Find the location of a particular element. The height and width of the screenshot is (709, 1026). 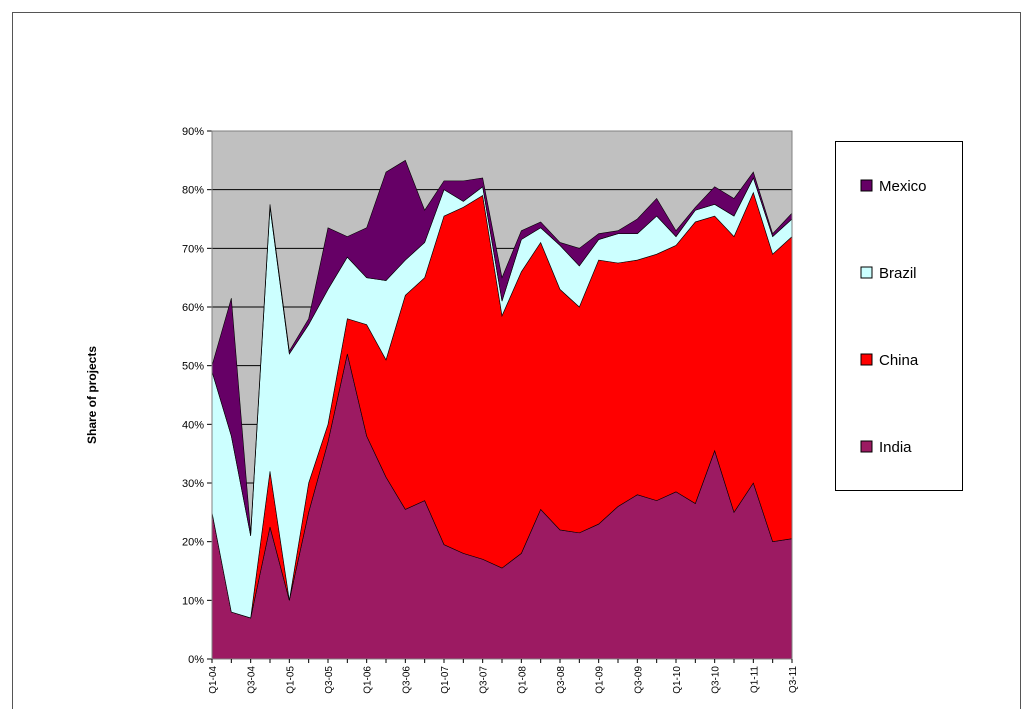

legend-label: India is located at coordinates (895, 447).